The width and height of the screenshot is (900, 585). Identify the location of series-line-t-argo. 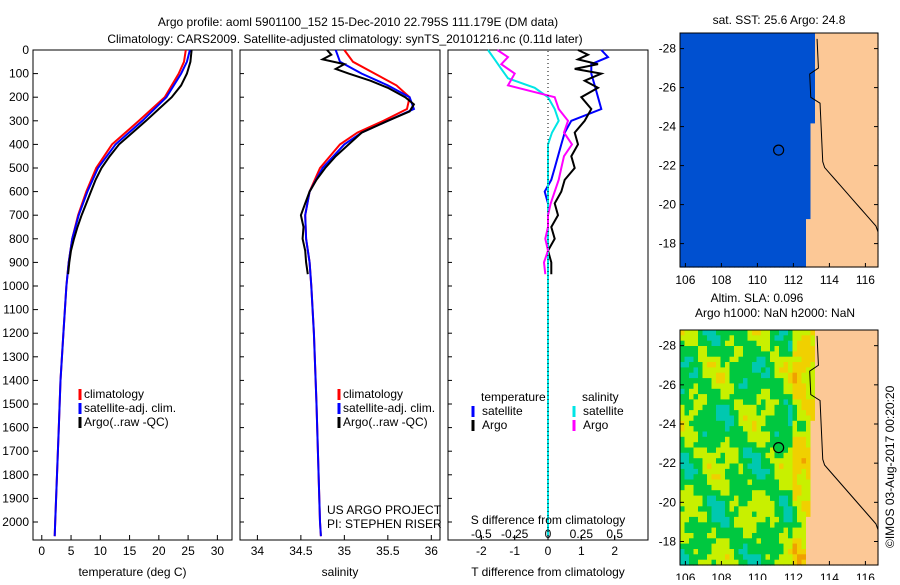
(575, 162).